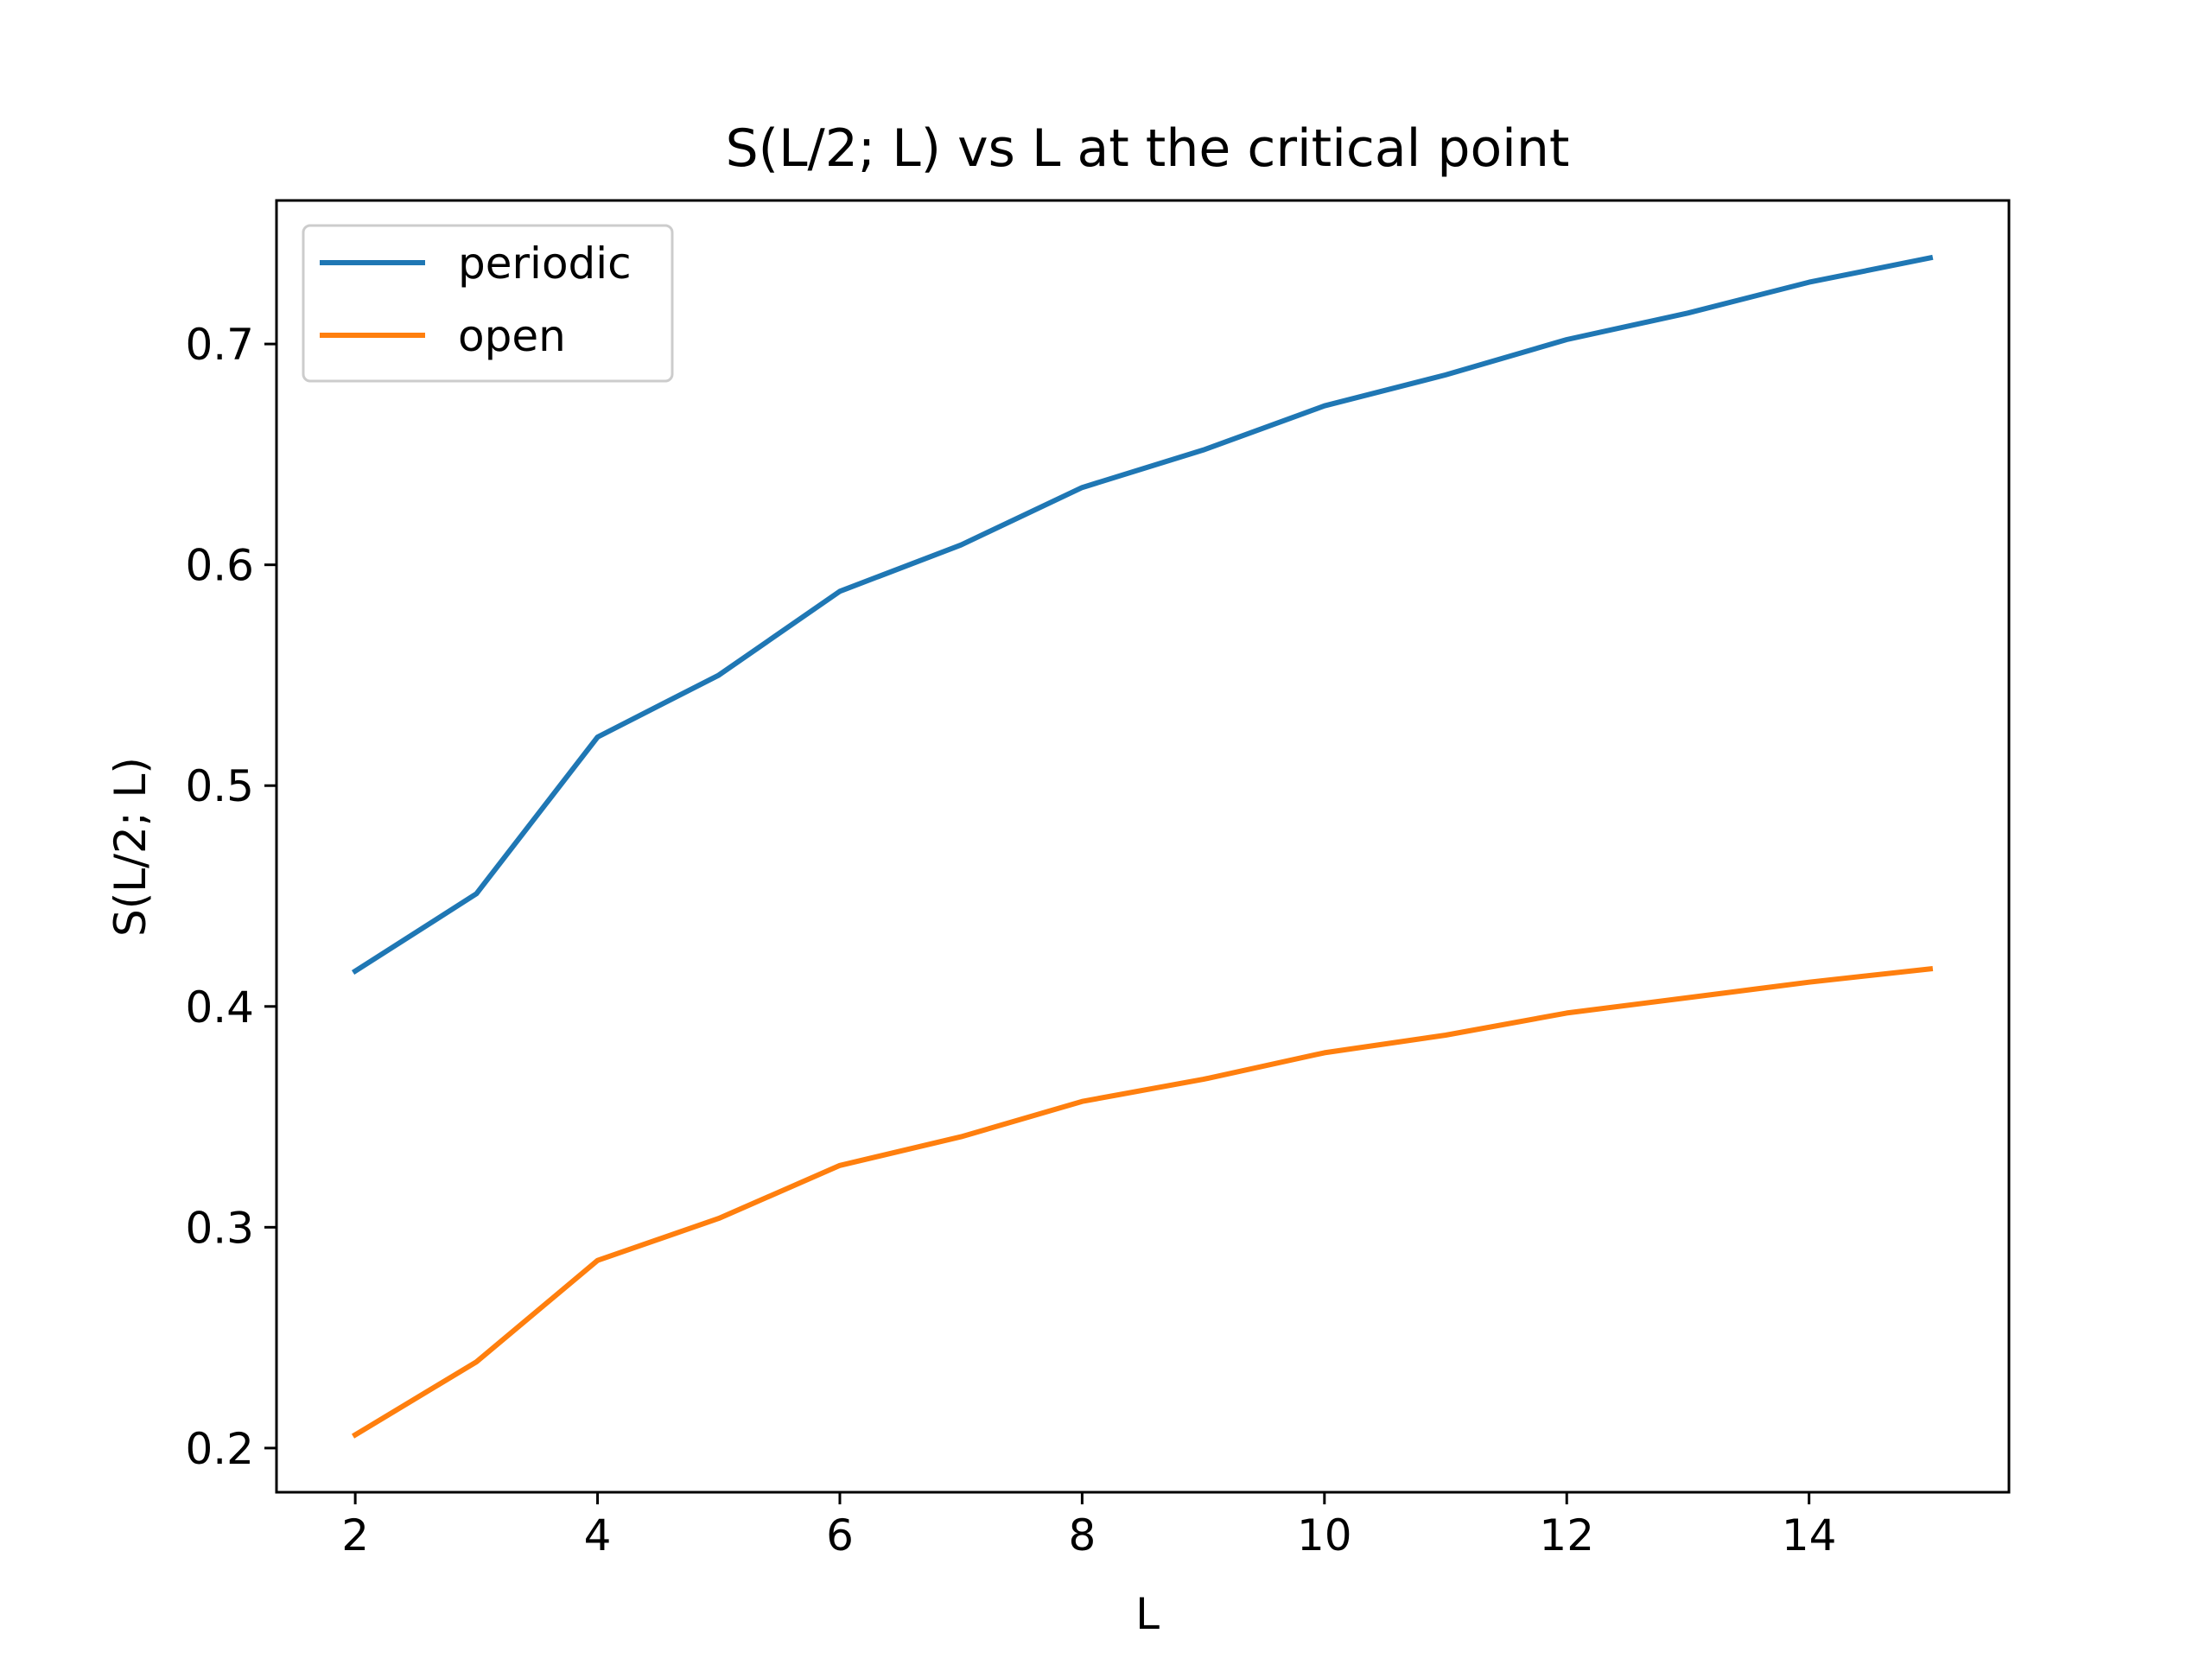  I want to click on x-tick-label: 12, so click(1566, 1535).